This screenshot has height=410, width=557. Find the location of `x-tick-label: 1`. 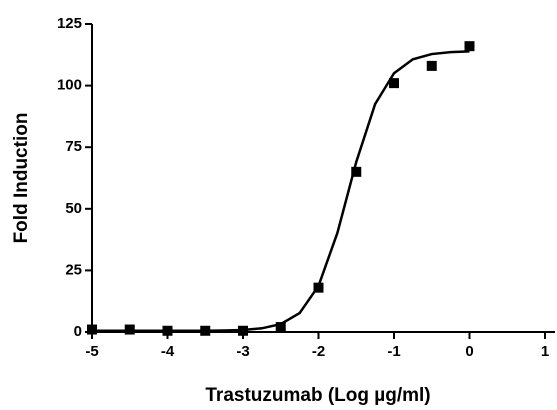

x-tick-label: 1 is located at coordinates (545, 351).